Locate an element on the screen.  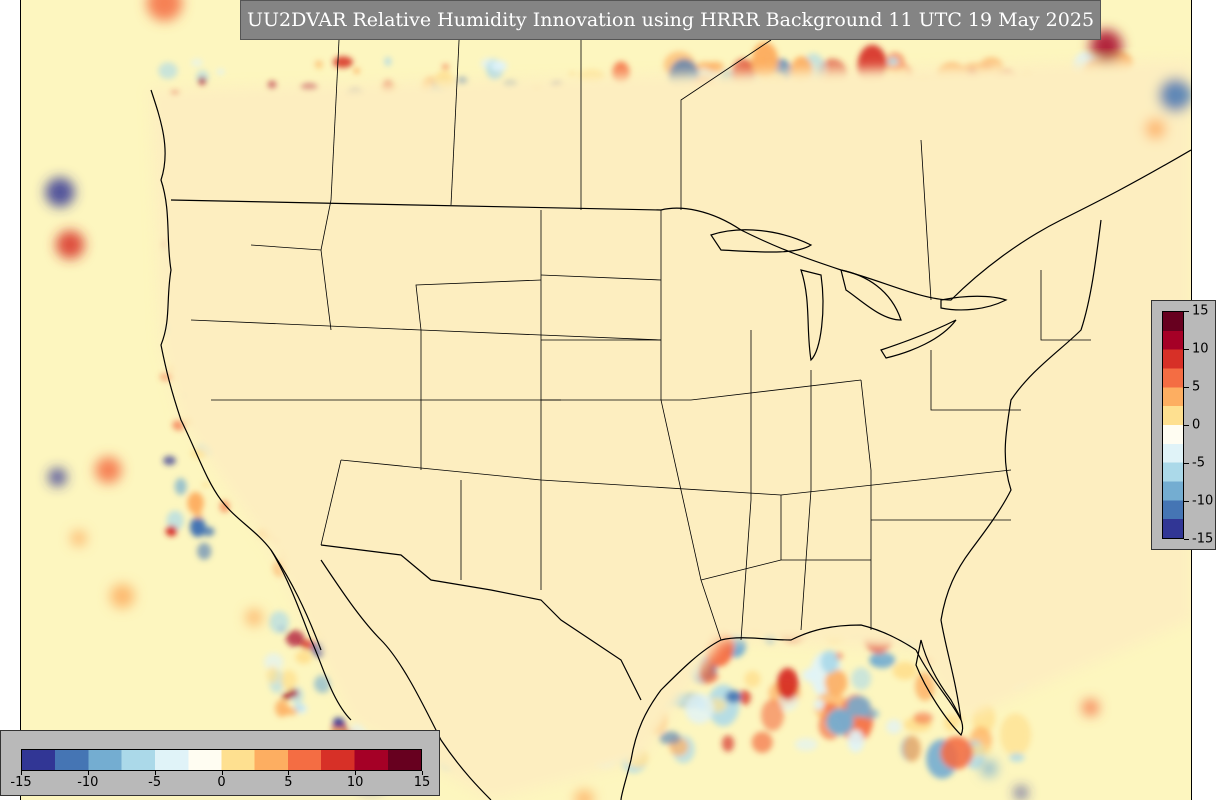
colorbar-horizontal: -15 -10 -5 0 5 10 15 is located at coordinates (220, 763).